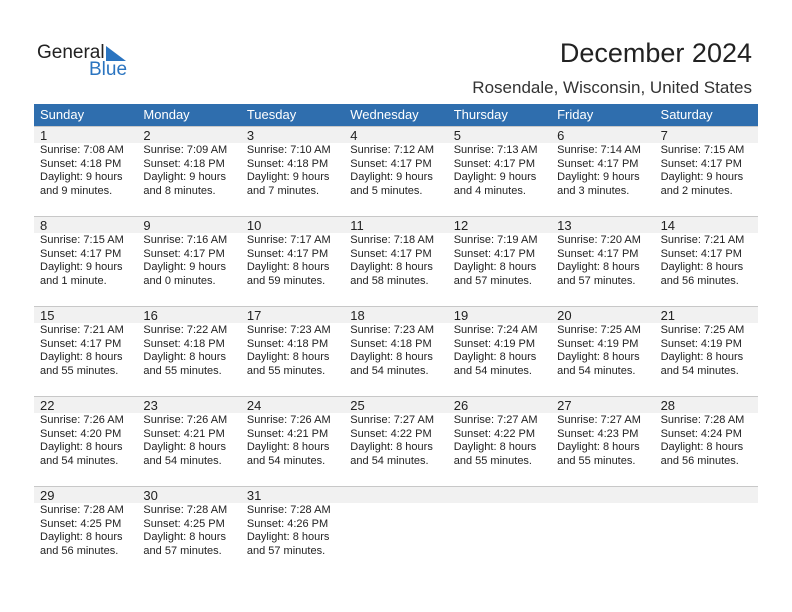 Image resolution: width=792 pixels, height=612 pixels. I want to click on day-number: 28, so click(668, 405).